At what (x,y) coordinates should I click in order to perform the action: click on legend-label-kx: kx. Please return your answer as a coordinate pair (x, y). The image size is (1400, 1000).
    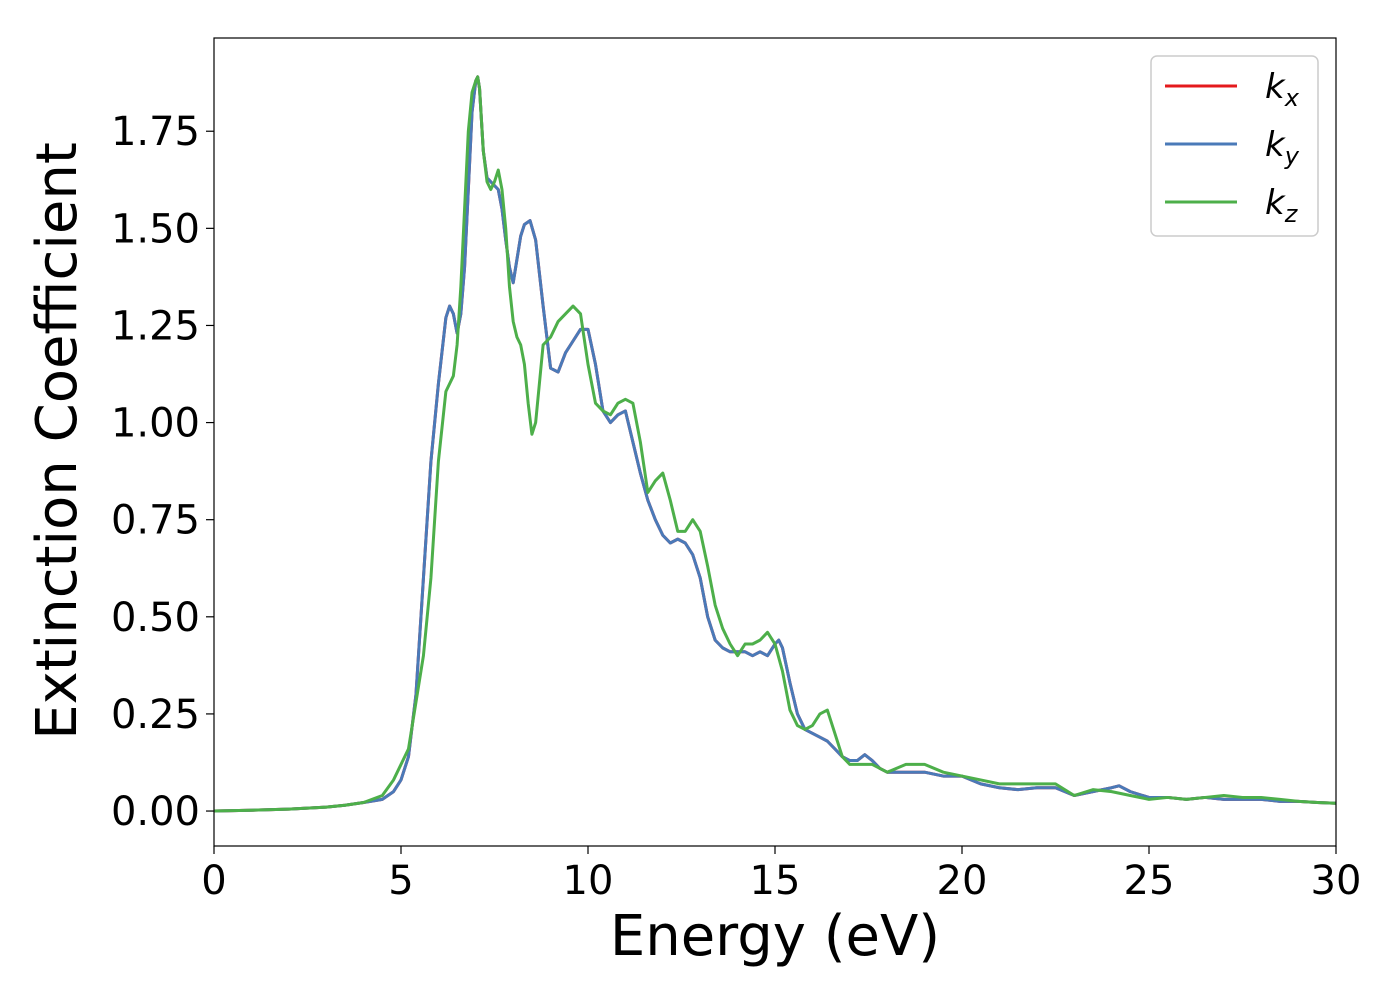
    Looking at the image, I should click on (1282, 89).